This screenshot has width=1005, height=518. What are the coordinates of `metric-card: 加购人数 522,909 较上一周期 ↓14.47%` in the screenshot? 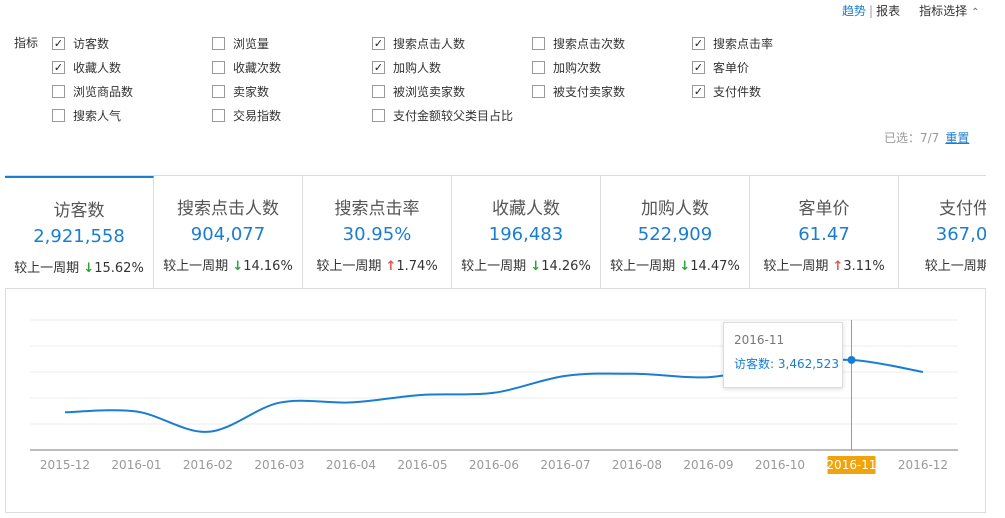 It's located at (675, 232).